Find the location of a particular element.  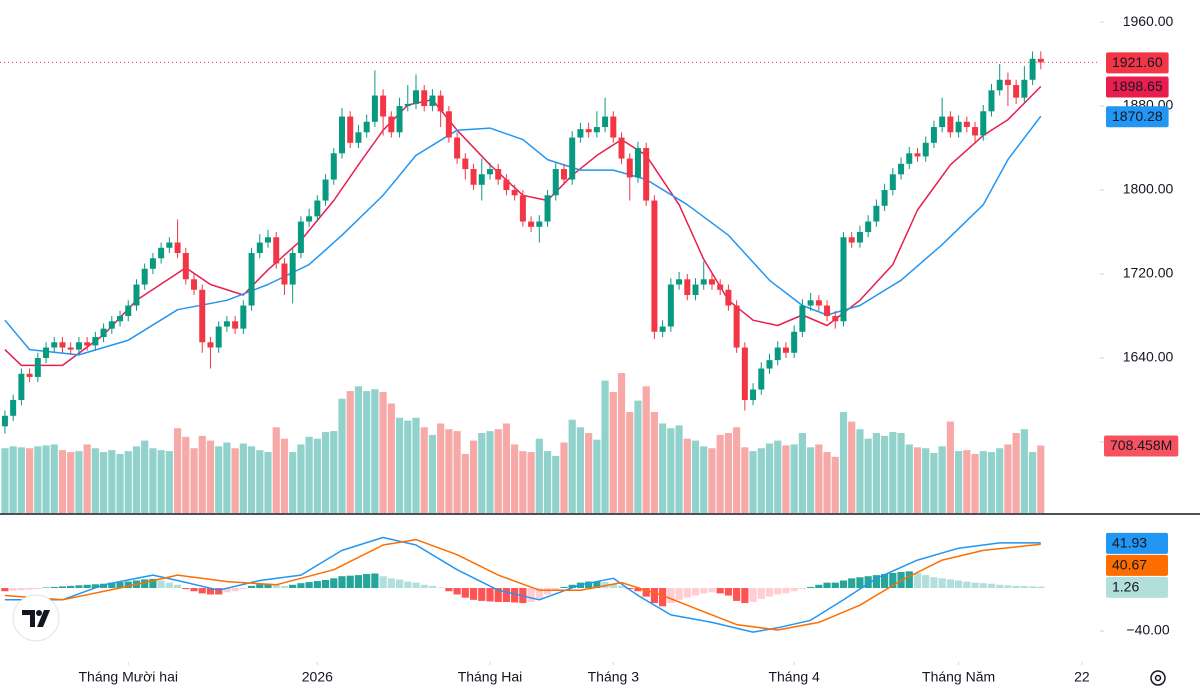

logo is located at coordinates (36, 618).